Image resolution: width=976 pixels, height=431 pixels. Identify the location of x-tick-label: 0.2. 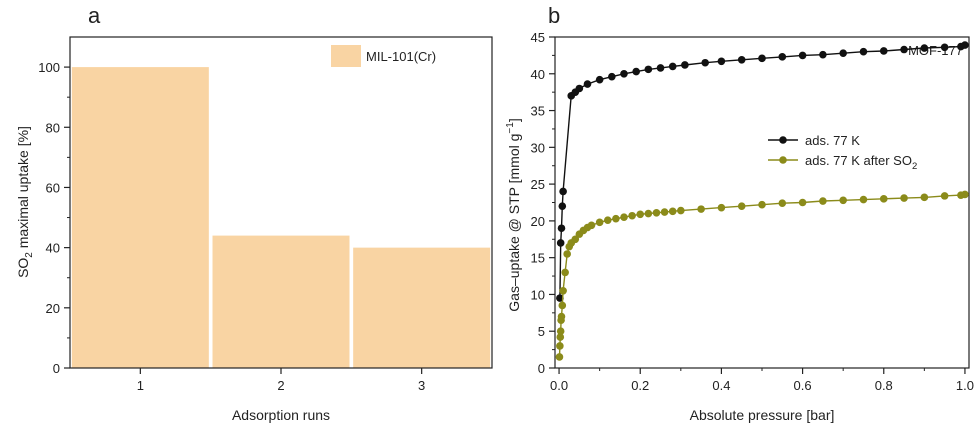
(640, 385).